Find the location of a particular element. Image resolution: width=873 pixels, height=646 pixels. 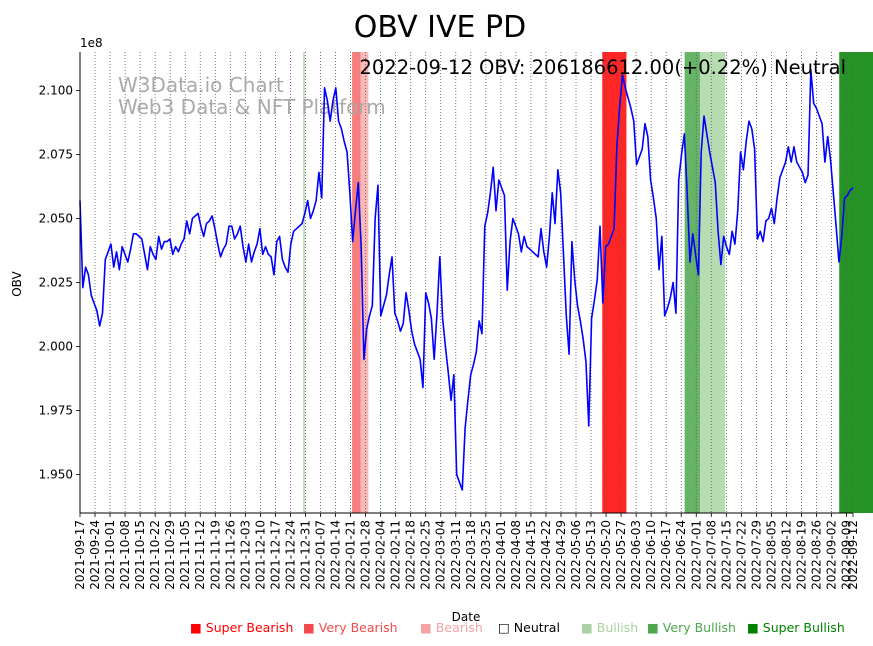

y-tick-label: 2.050 is located at coordinates (56, 218).